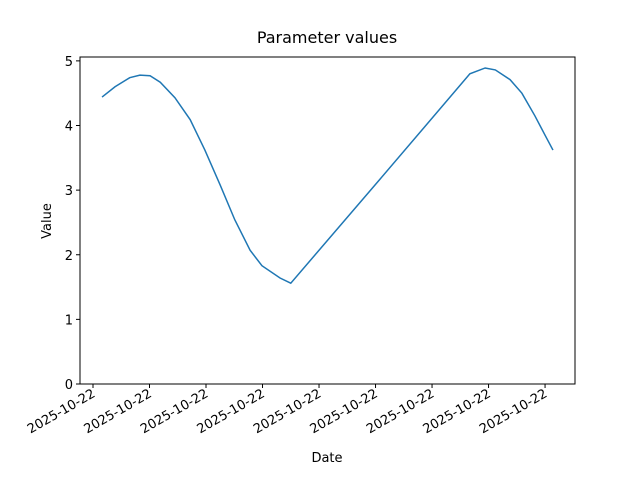  I want to click on y-tick-label: 0, so click(69, 385).